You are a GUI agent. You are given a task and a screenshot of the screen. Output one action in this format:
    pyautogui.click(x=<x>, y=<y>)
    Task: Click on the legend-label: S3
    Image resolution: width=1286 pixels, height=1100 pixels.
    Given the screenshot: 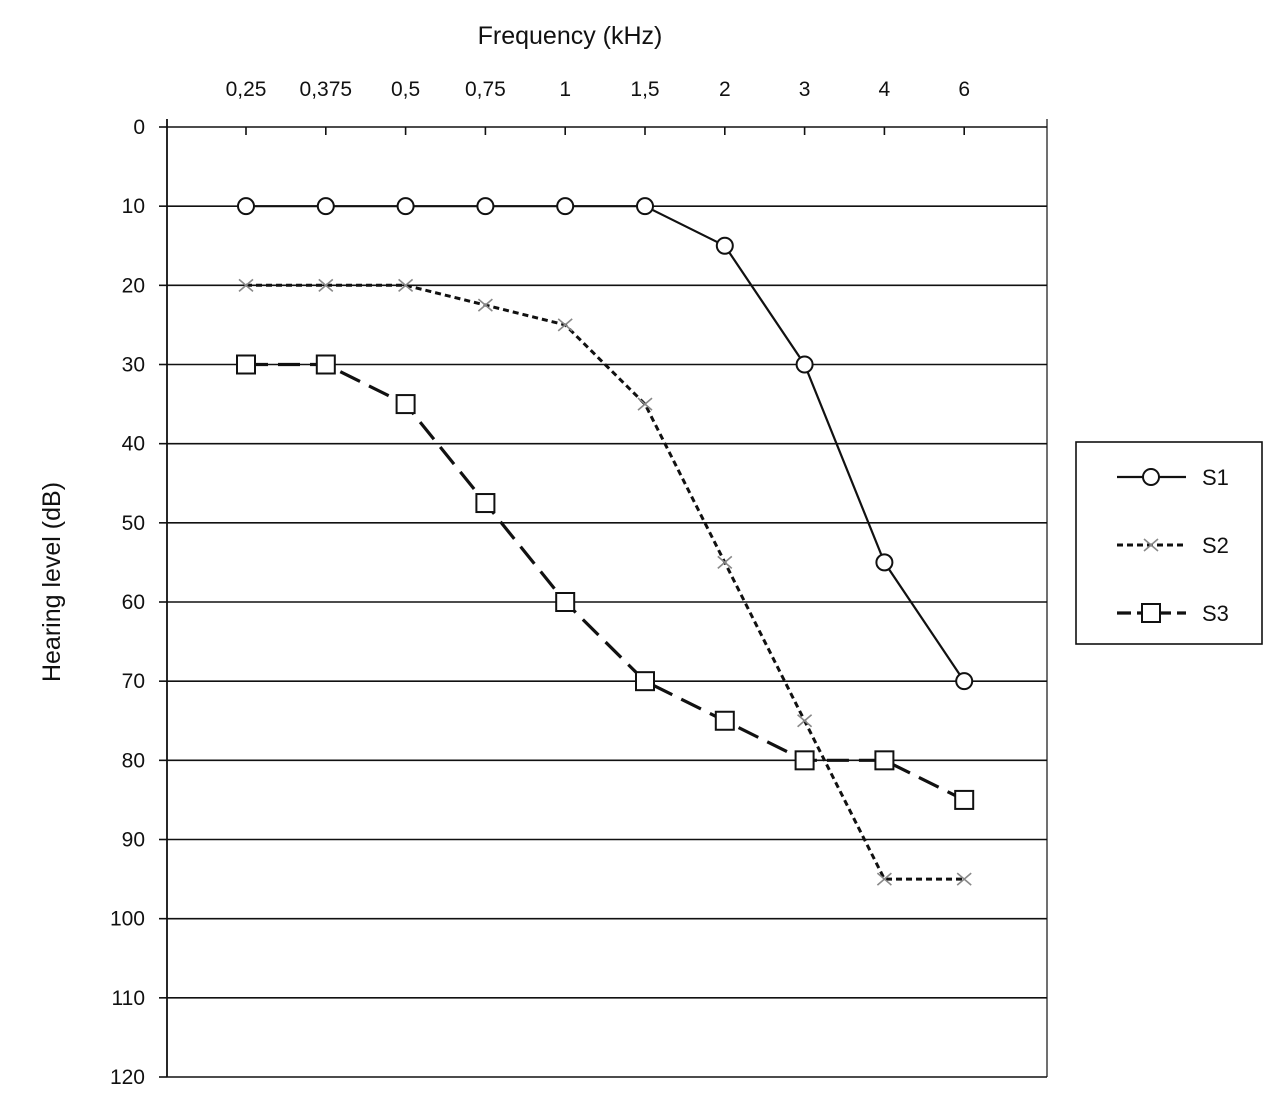 What is the action you would take?
    pyautogui.click(x=1215, y=613)
    